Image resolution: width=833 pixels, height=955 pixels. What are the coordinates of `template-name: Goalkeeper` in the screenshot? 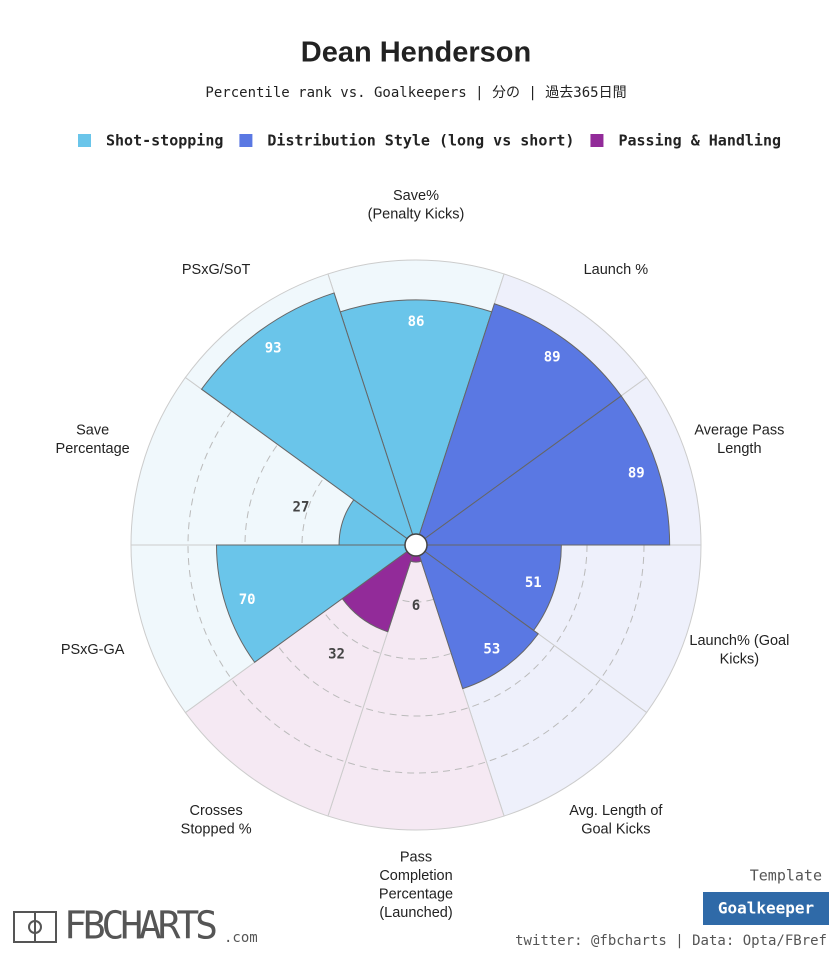 It's located at (766, 908).